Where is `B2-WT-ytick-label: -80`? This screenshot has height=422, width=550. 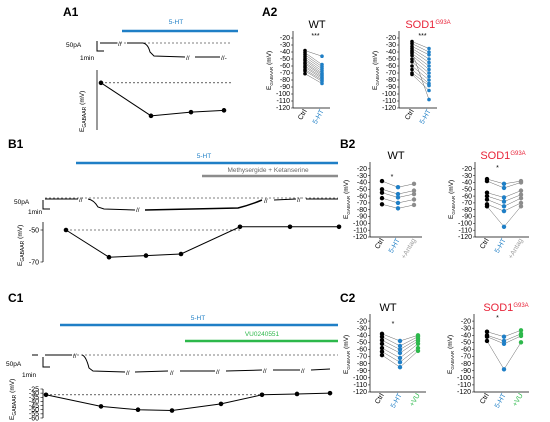
B2-WT-ytick-label: -80 is located at coordinates (362, 210).